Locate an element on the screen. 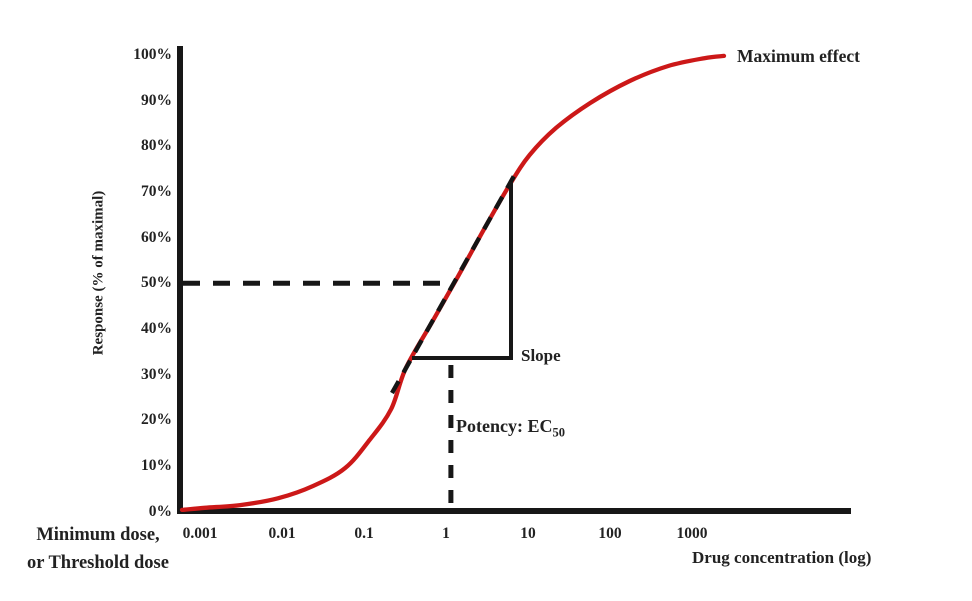 Image resolution: width=972 pixels, height=601 pixels. x-tick-label: 10 is located at coordinates (528, 533).